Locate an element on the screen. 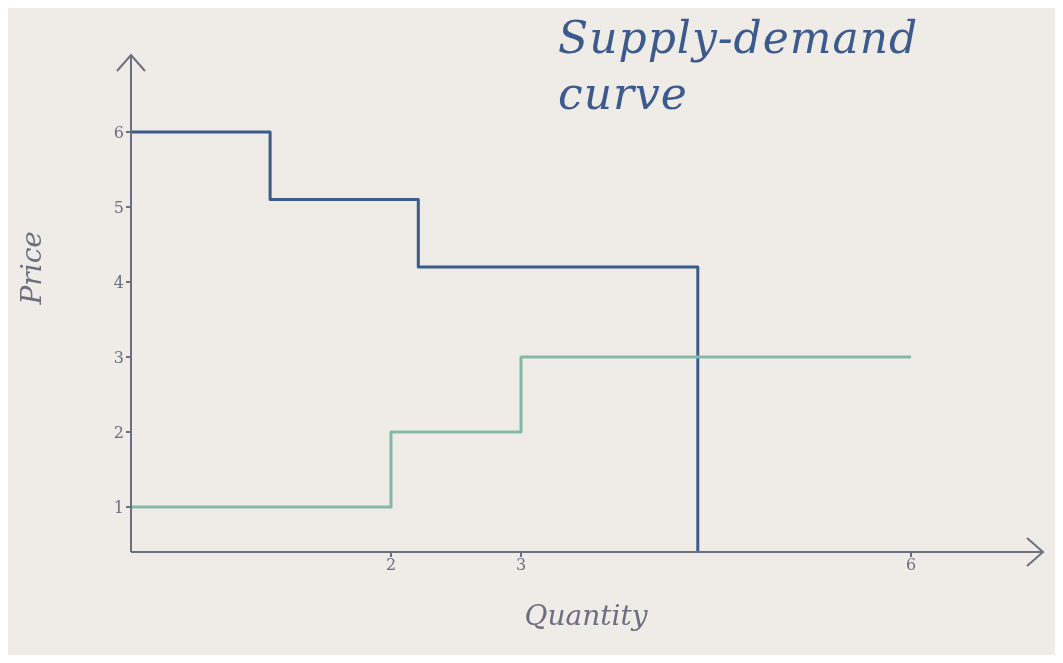  x-axis-title: Quantity is located at coordinates (586, 615).